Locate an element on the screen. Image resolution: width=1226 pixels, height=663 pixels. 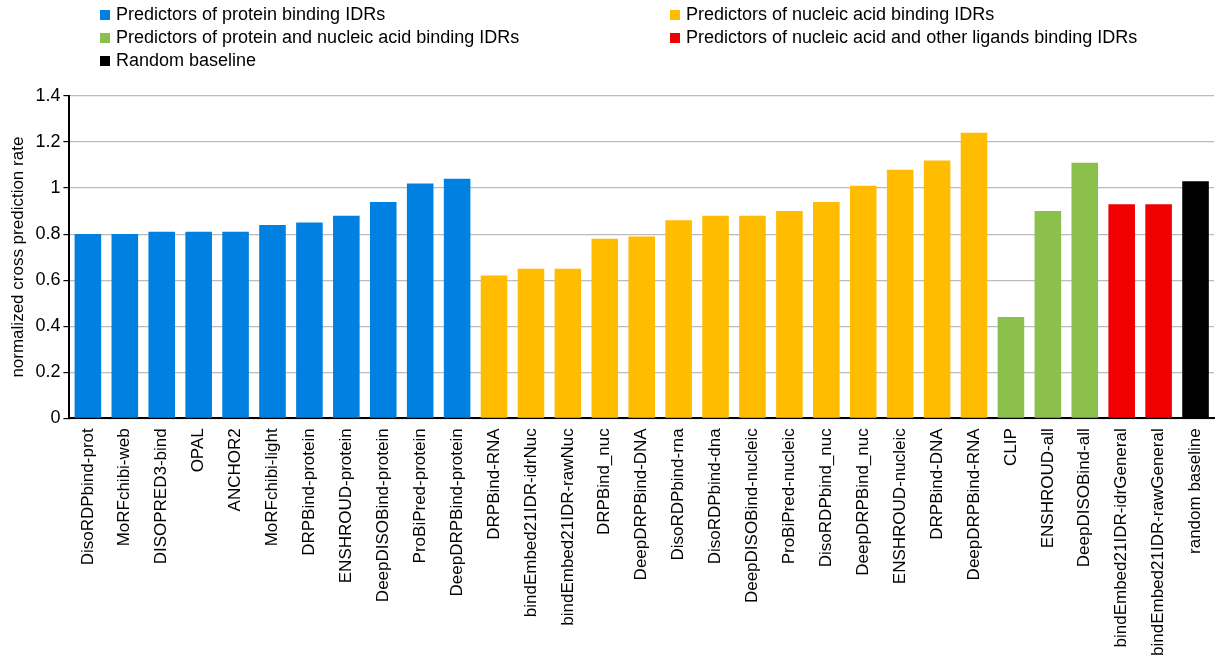
x-tick-label: DRPBind_nuc is located at coordinates (604, 481).